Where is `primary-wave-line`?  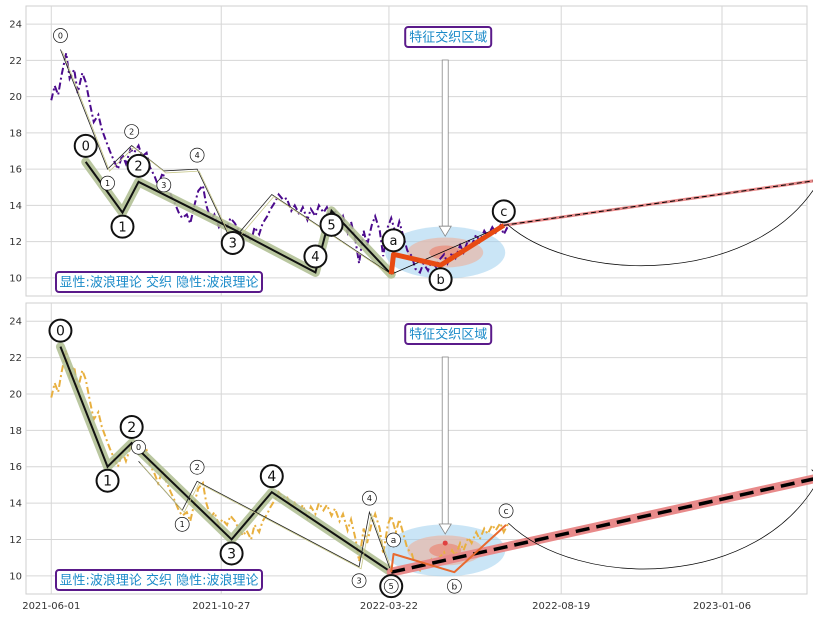 primary-wave-line is located at coordinates (238, 218).